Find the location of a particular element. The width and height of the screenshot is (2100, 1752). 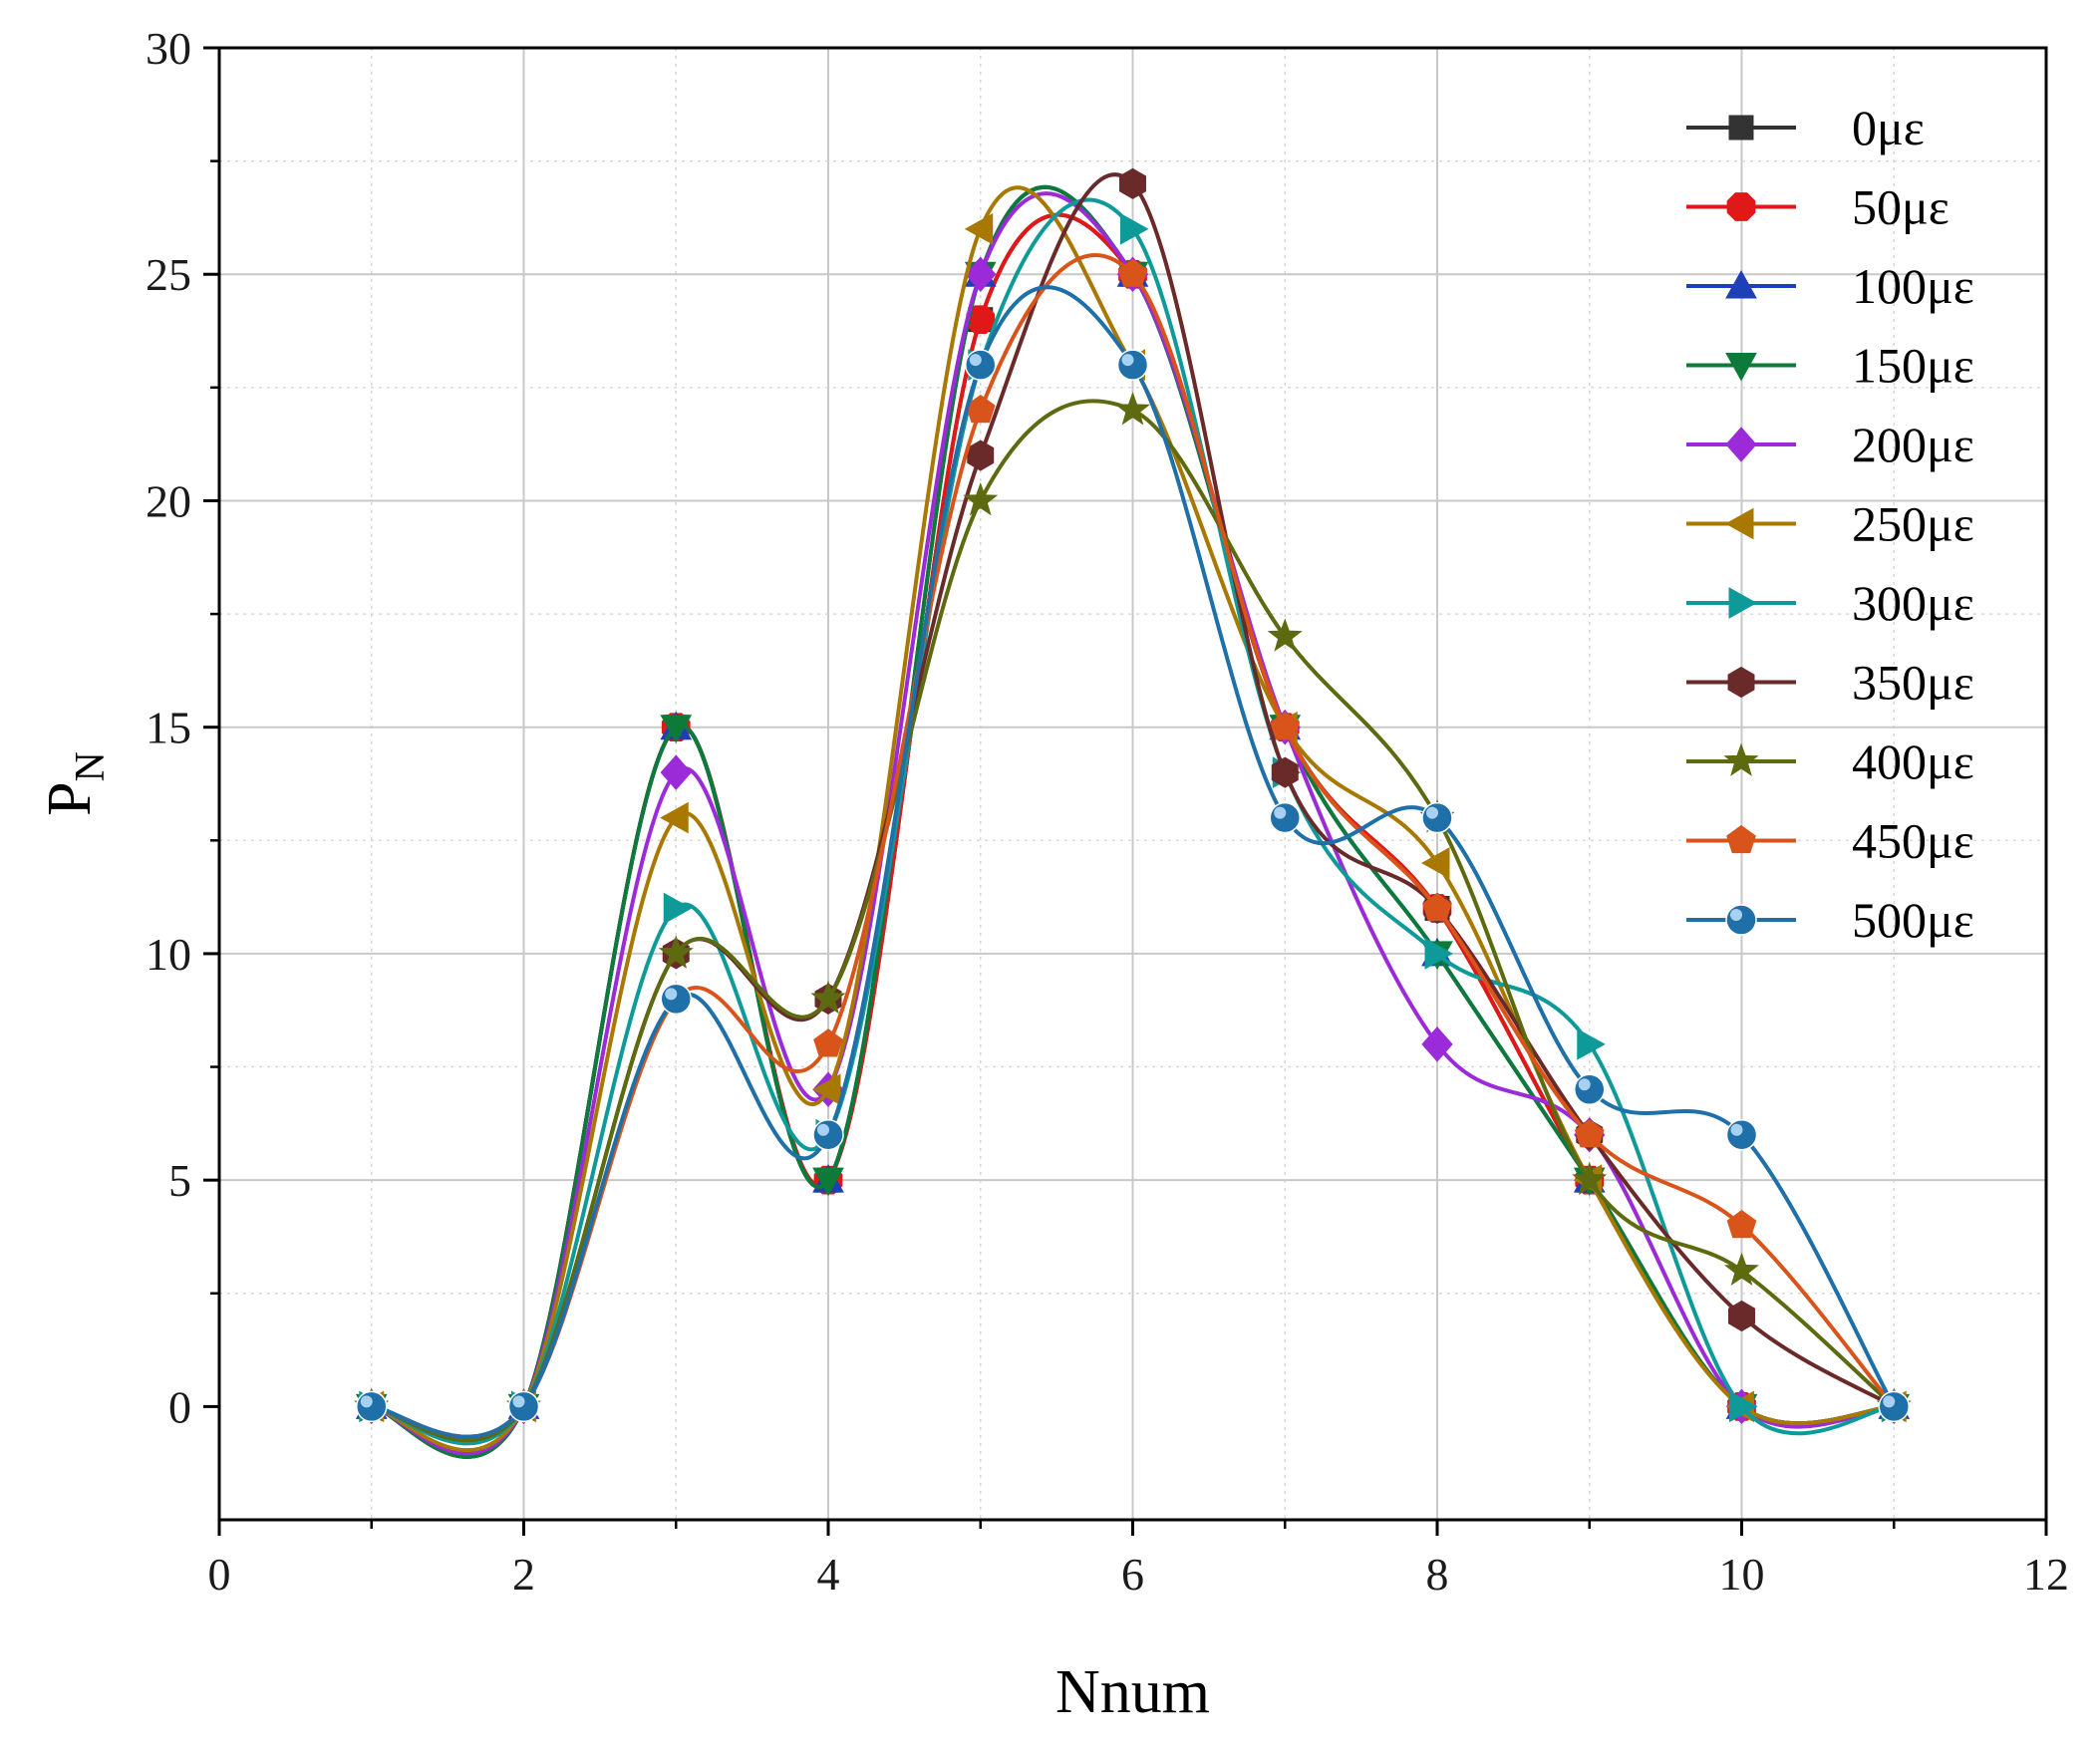

y-axis-title-subscript: N is located at coordinates (91, 766).